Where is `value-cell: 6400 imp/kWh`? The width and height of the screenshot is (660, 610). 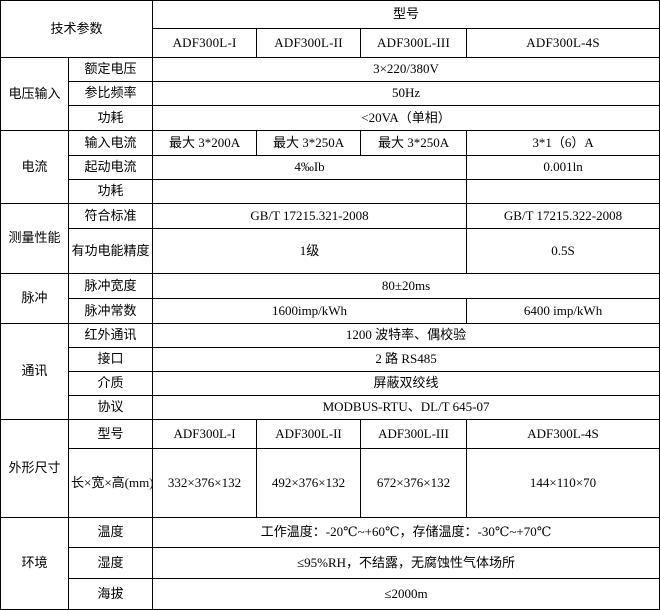 value-cell: 6400 imp/kWh is located at coordinates (563, 311).